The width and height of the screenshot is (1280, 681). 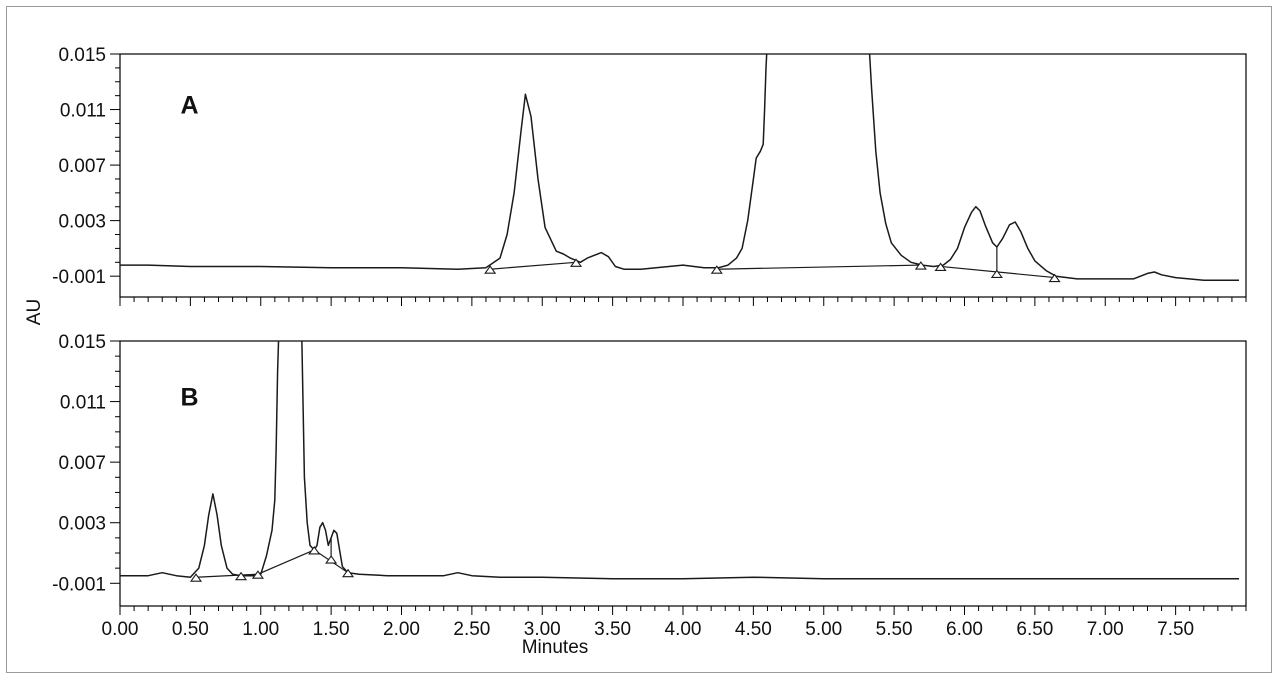 What do you see at coordinates (964, 629) in the screenshot?
I see `x-tick-label: 6.00` at bounding box center [964, 629].